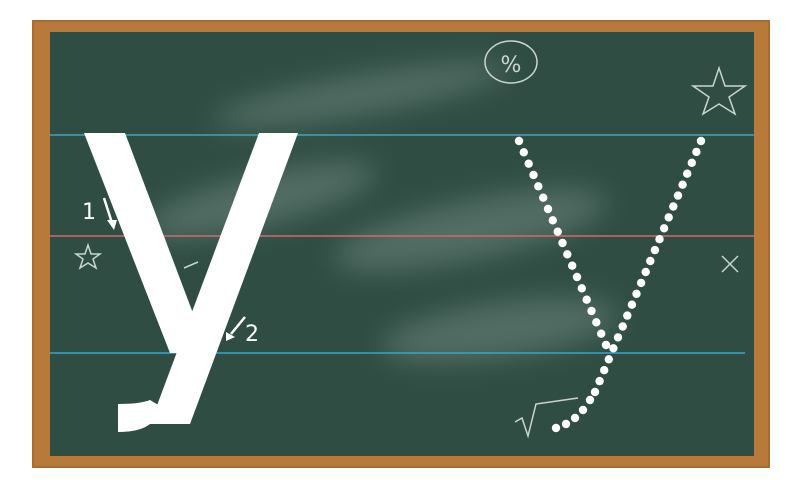  Describe the element at coordinates (109, 213) in the screenshot. I see `stroke-1-arrow` at that location.